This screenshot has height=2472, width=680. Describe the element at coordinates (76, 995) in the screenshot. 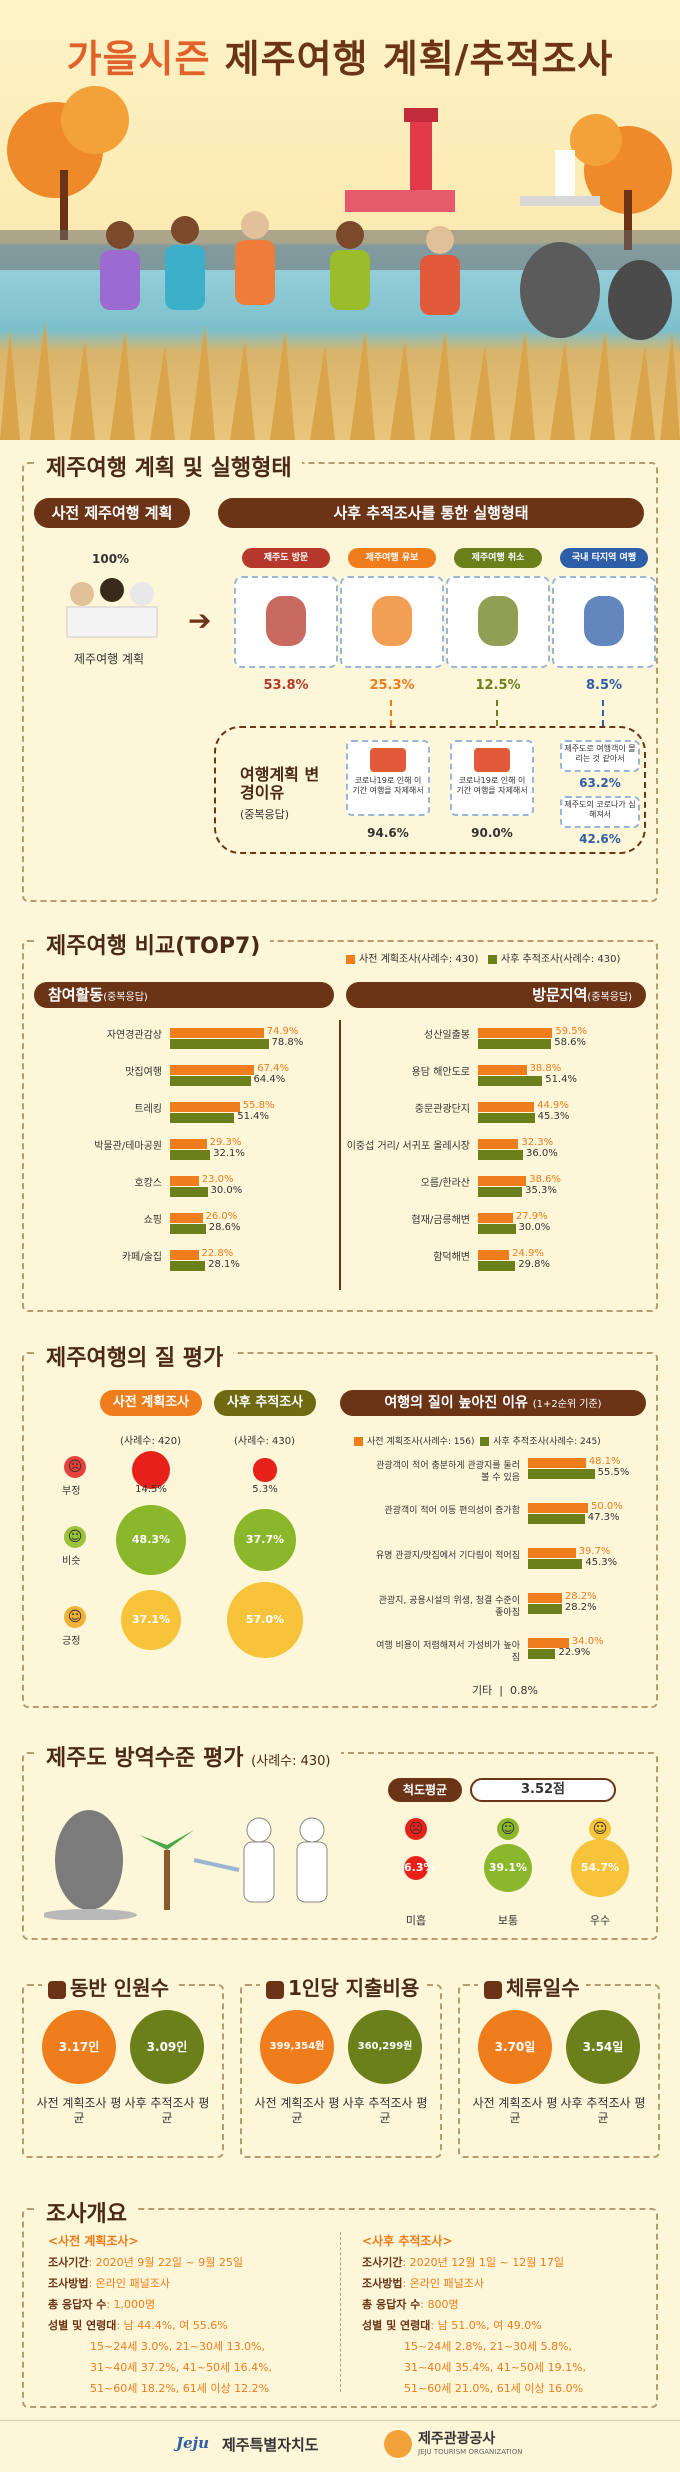

I see `activity-title: 참여활동` at that location.